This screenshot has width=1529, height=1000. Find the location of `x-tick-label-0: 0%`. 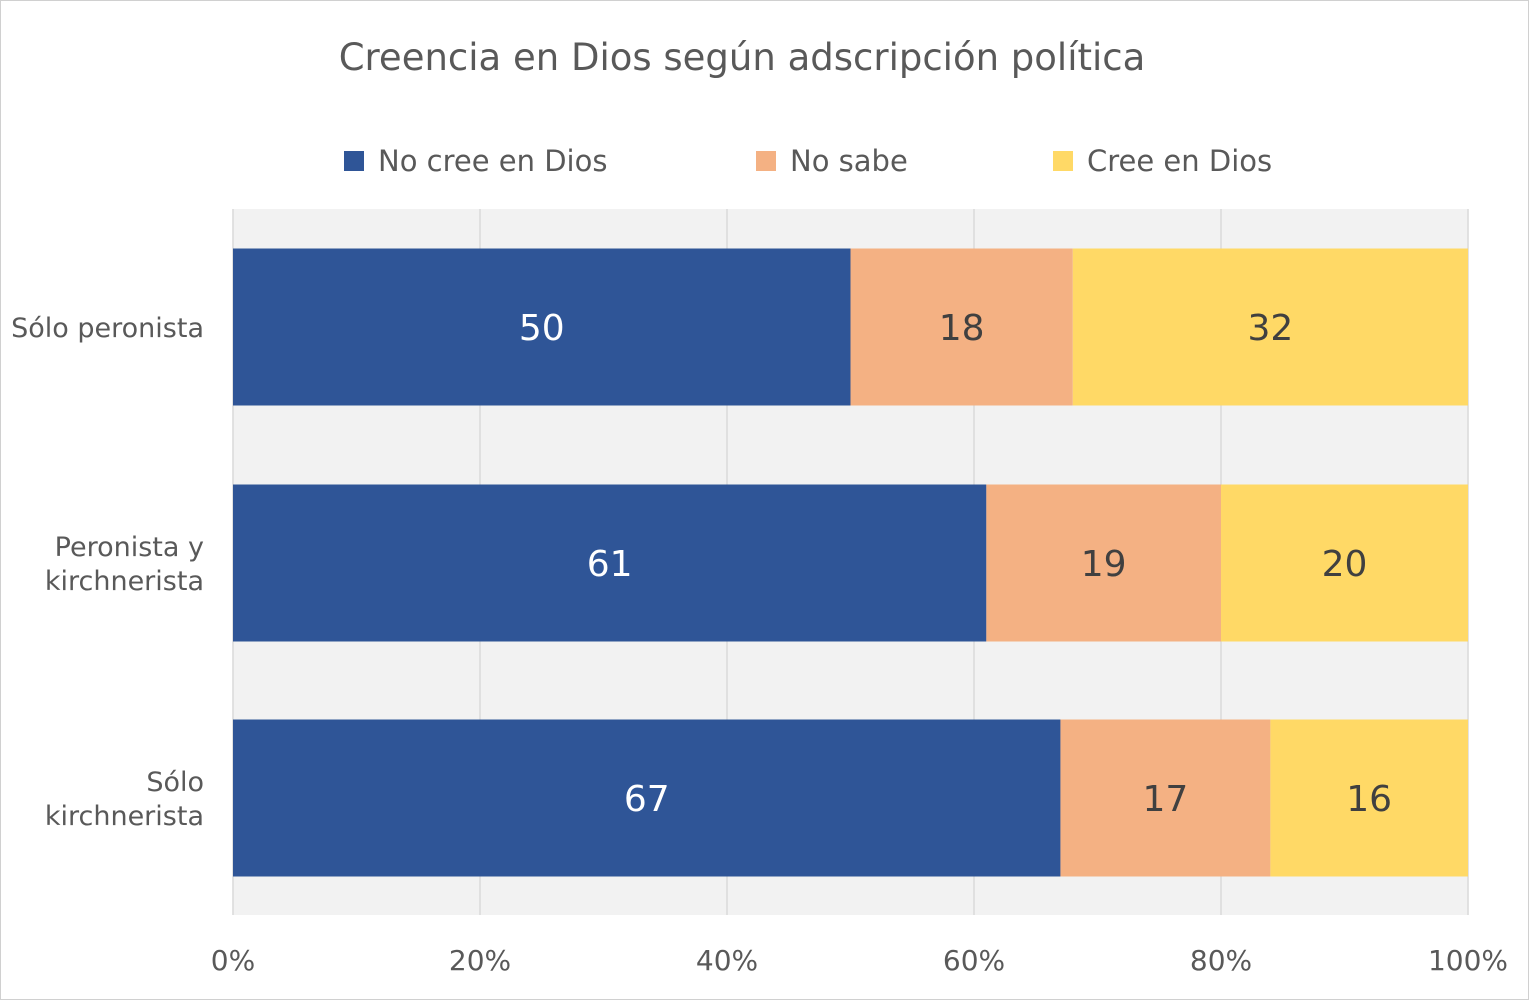

x-tick-label-0: 0% is located at coordinates (233, 960).